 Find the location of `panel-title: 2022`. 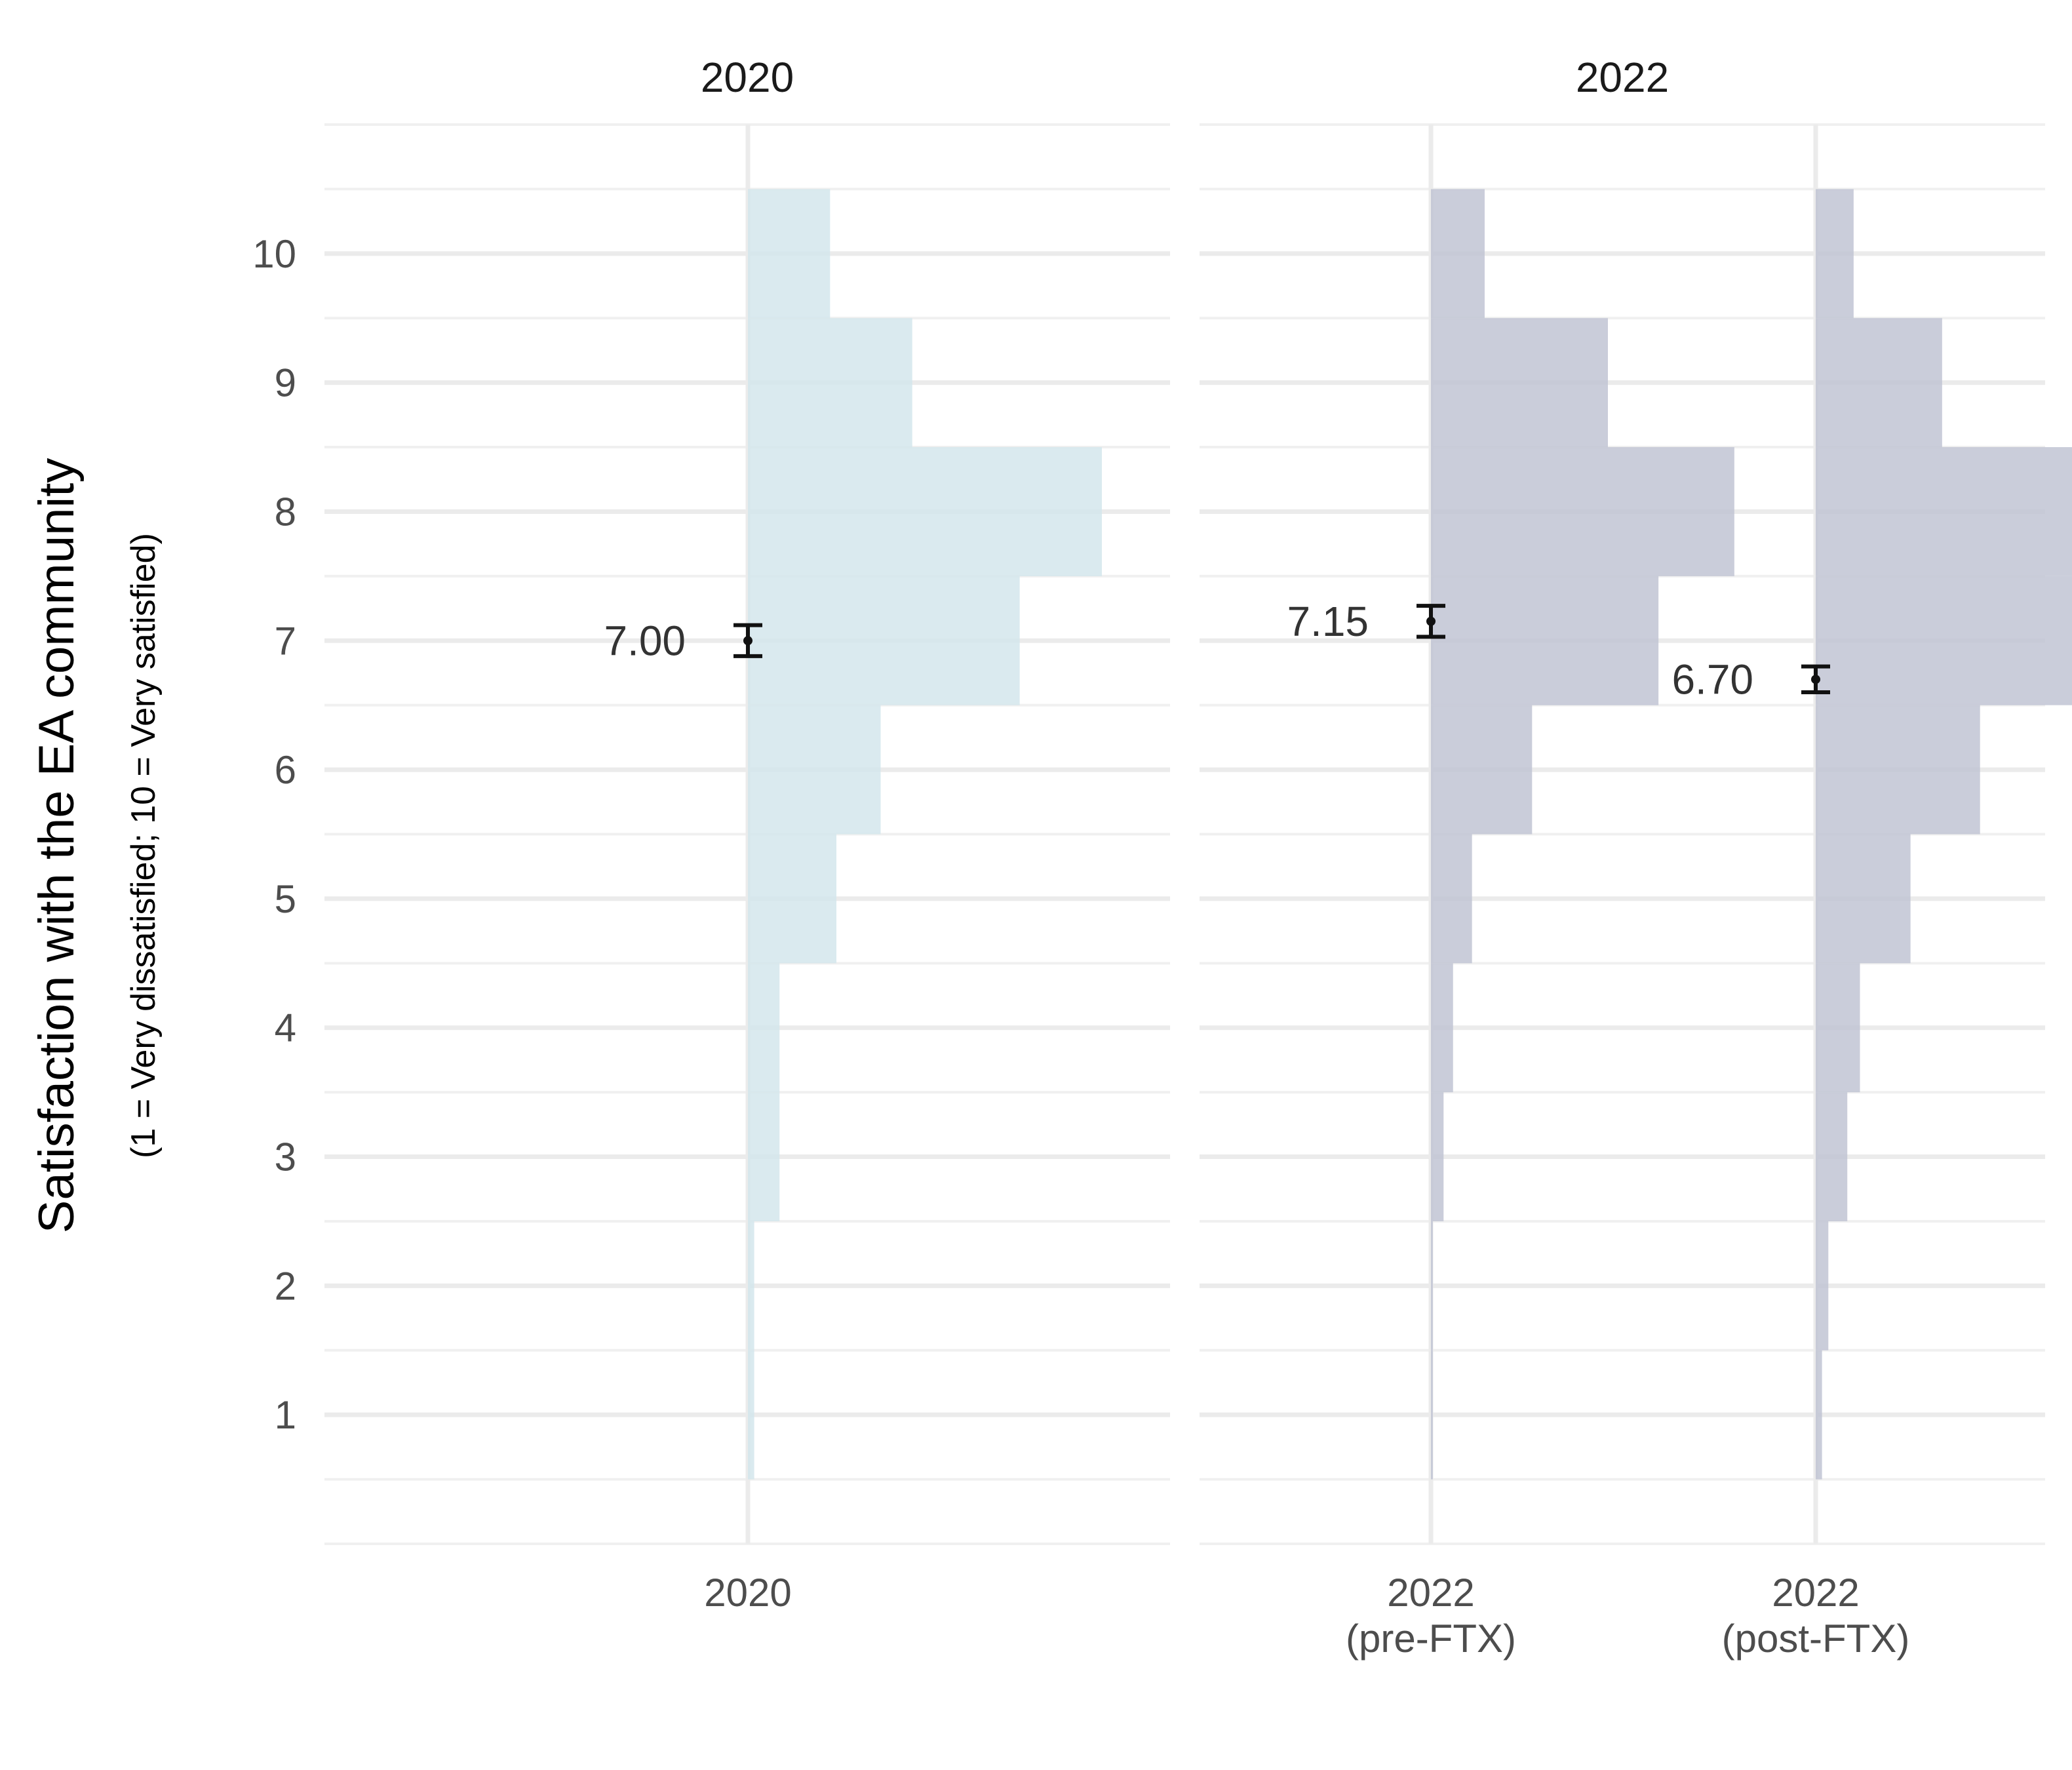

panel-title: 2022 is located at coordinates (1622, 77).